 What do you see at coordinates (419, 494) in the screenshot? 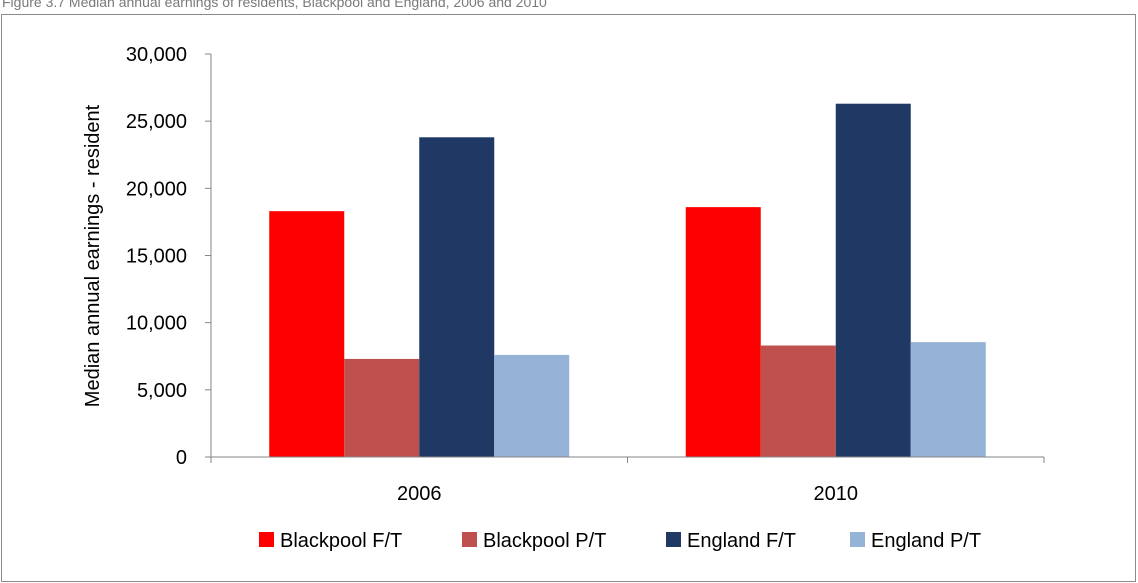
I see `x-tick-label: 2006` at bounding box center [419, 494].